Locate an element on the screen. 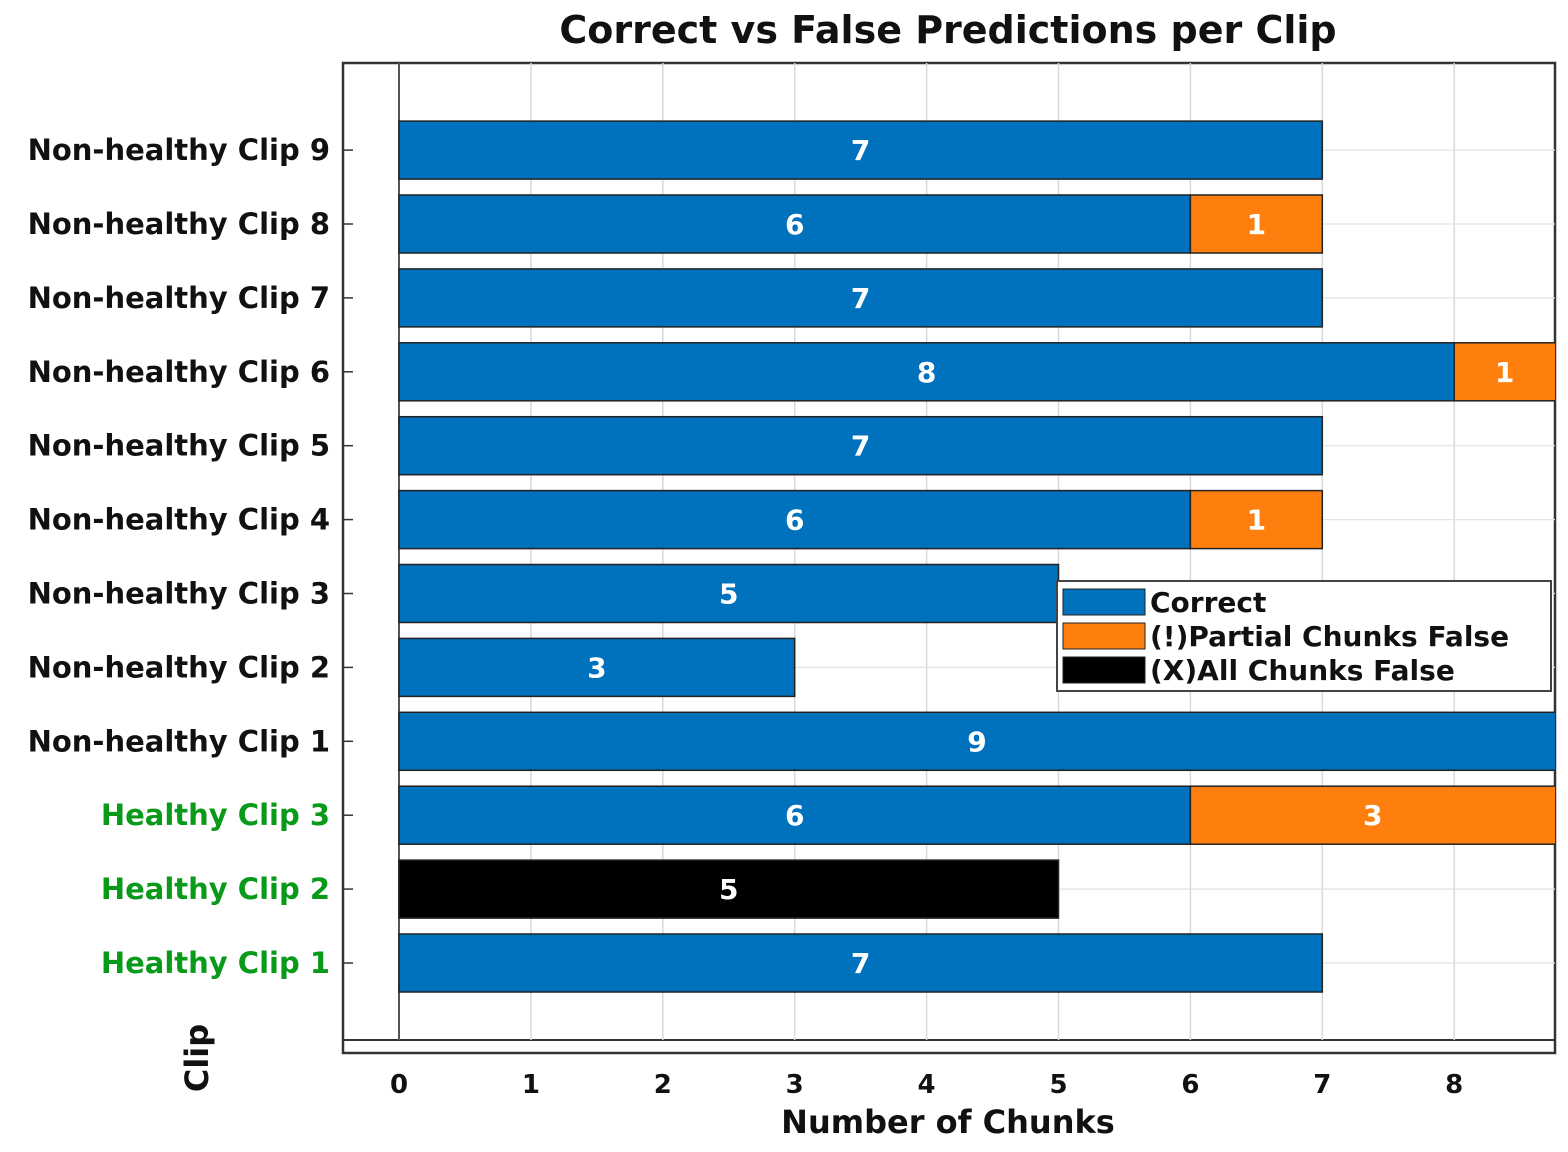 The height and width of the screenshot is (1152, 1568). legend-label: Correct is located at coordinates (1208, 602).